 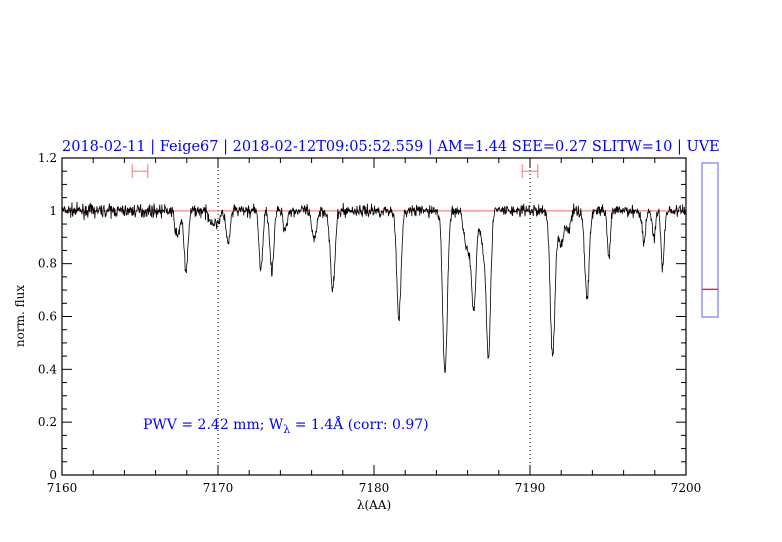 What do you see at coordinates (374, 505) in the screenshot?
I see `x-axis-label: λ(AA)` at bounding box center [374, 505].